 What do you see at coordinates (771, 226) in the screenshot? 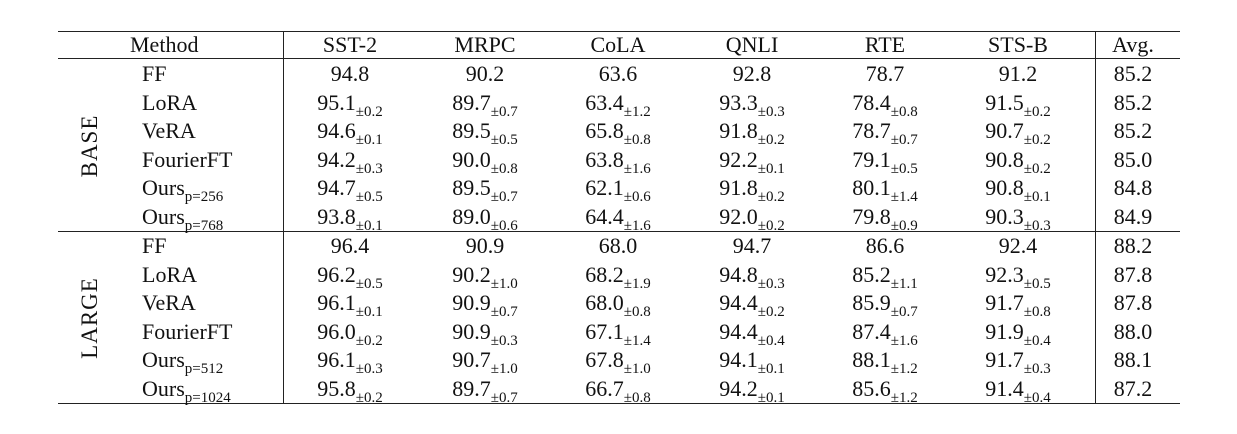
I see `std: ±0.2` at bounding box center [771, 226].